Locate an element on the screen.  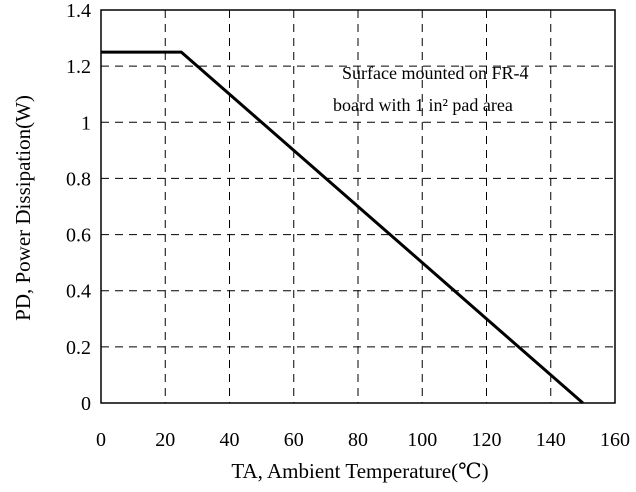
x-tick-label: 80 is located at coordinates (358, 440).